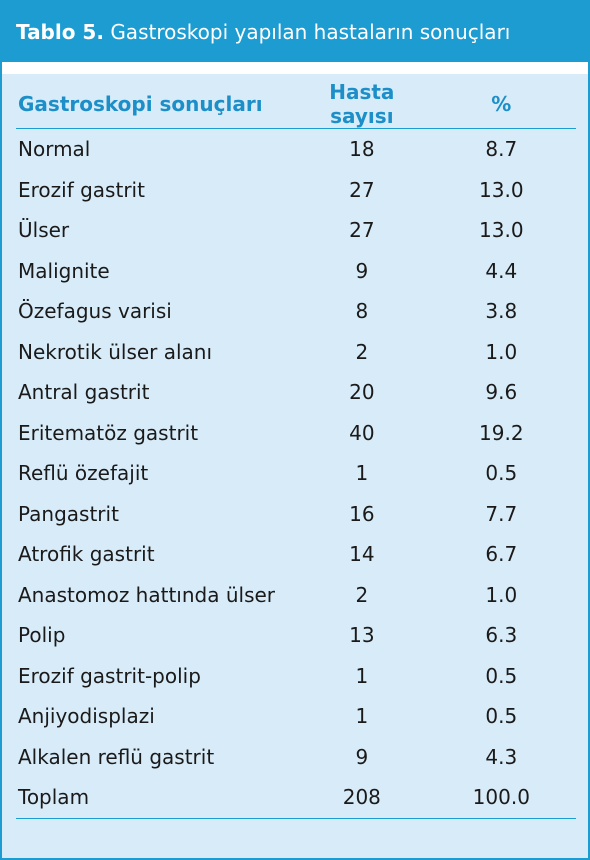 The width and height of the screenshot is (590, 860). Describe the element at coordinates (60, 32) in the screenshot. I see `table-title-label: Tablo 5.` at that location.